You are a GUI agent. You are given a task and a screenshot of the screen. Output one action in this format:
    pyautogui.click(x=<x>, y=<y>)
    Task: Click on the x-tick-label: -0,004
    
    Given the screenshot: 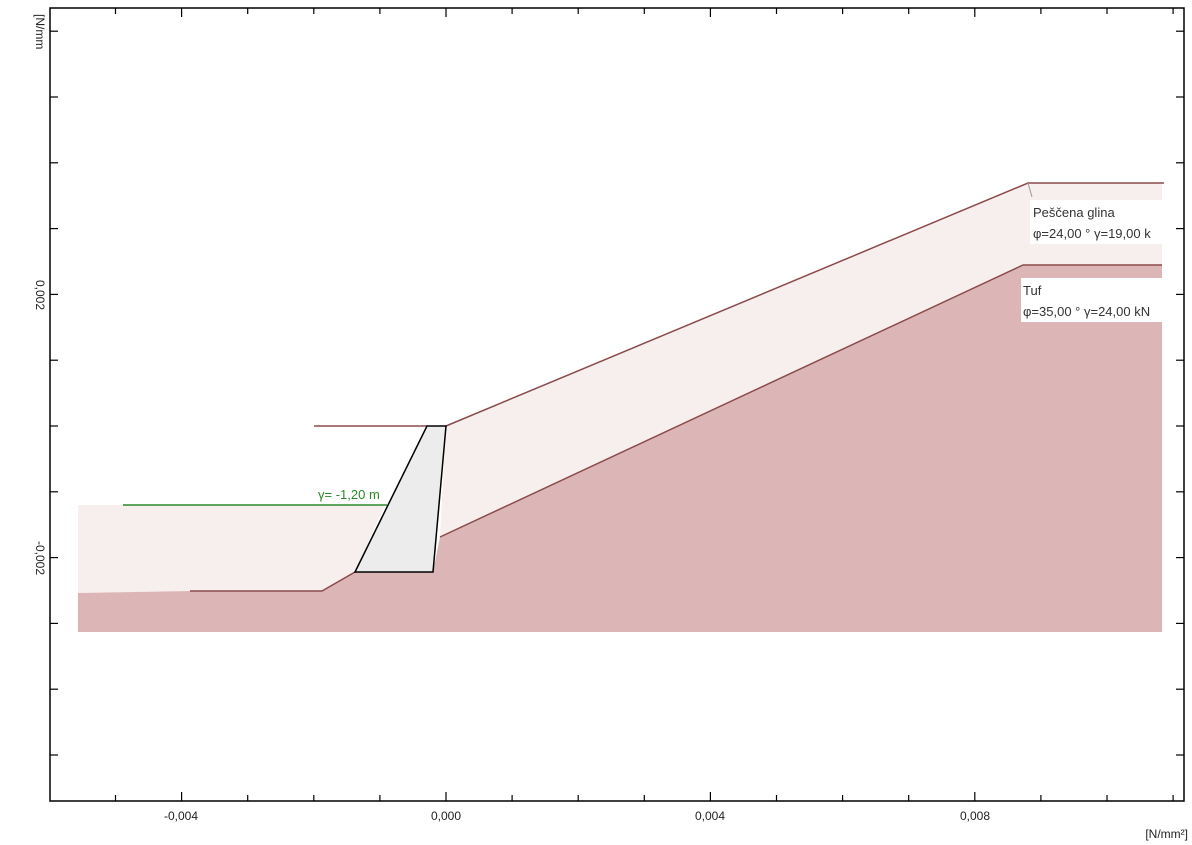 What is the action you would take?
    pyautogui.click(x=181, y=816)
    